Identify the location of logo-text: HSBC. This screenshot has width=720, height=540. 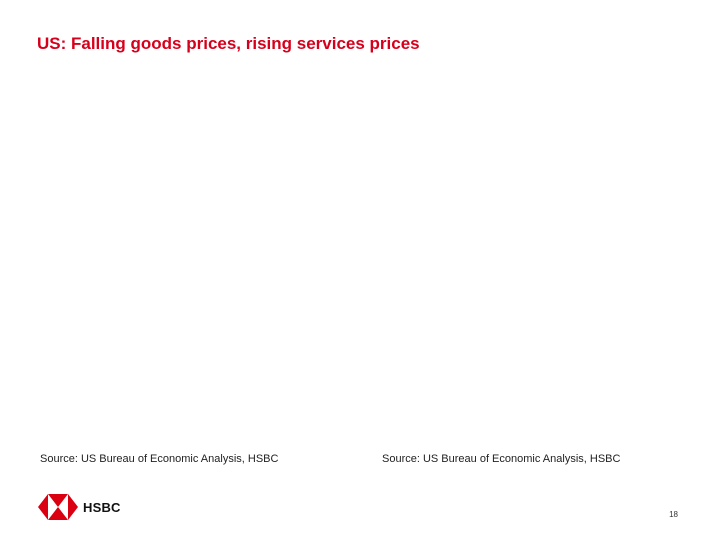
(102, 507).